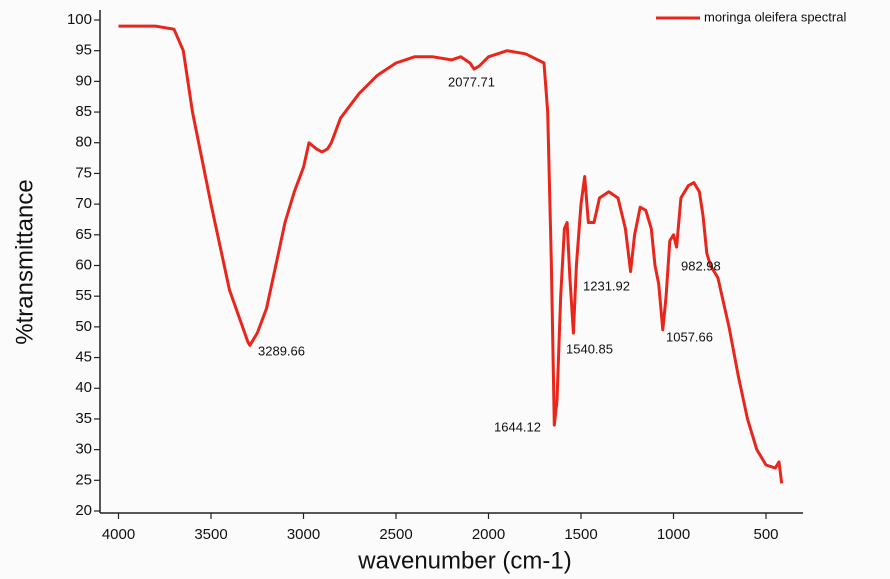  Describe the element at coordinates (83, 142) in the screenshot. I see `y-tick-label: 80` at that location.